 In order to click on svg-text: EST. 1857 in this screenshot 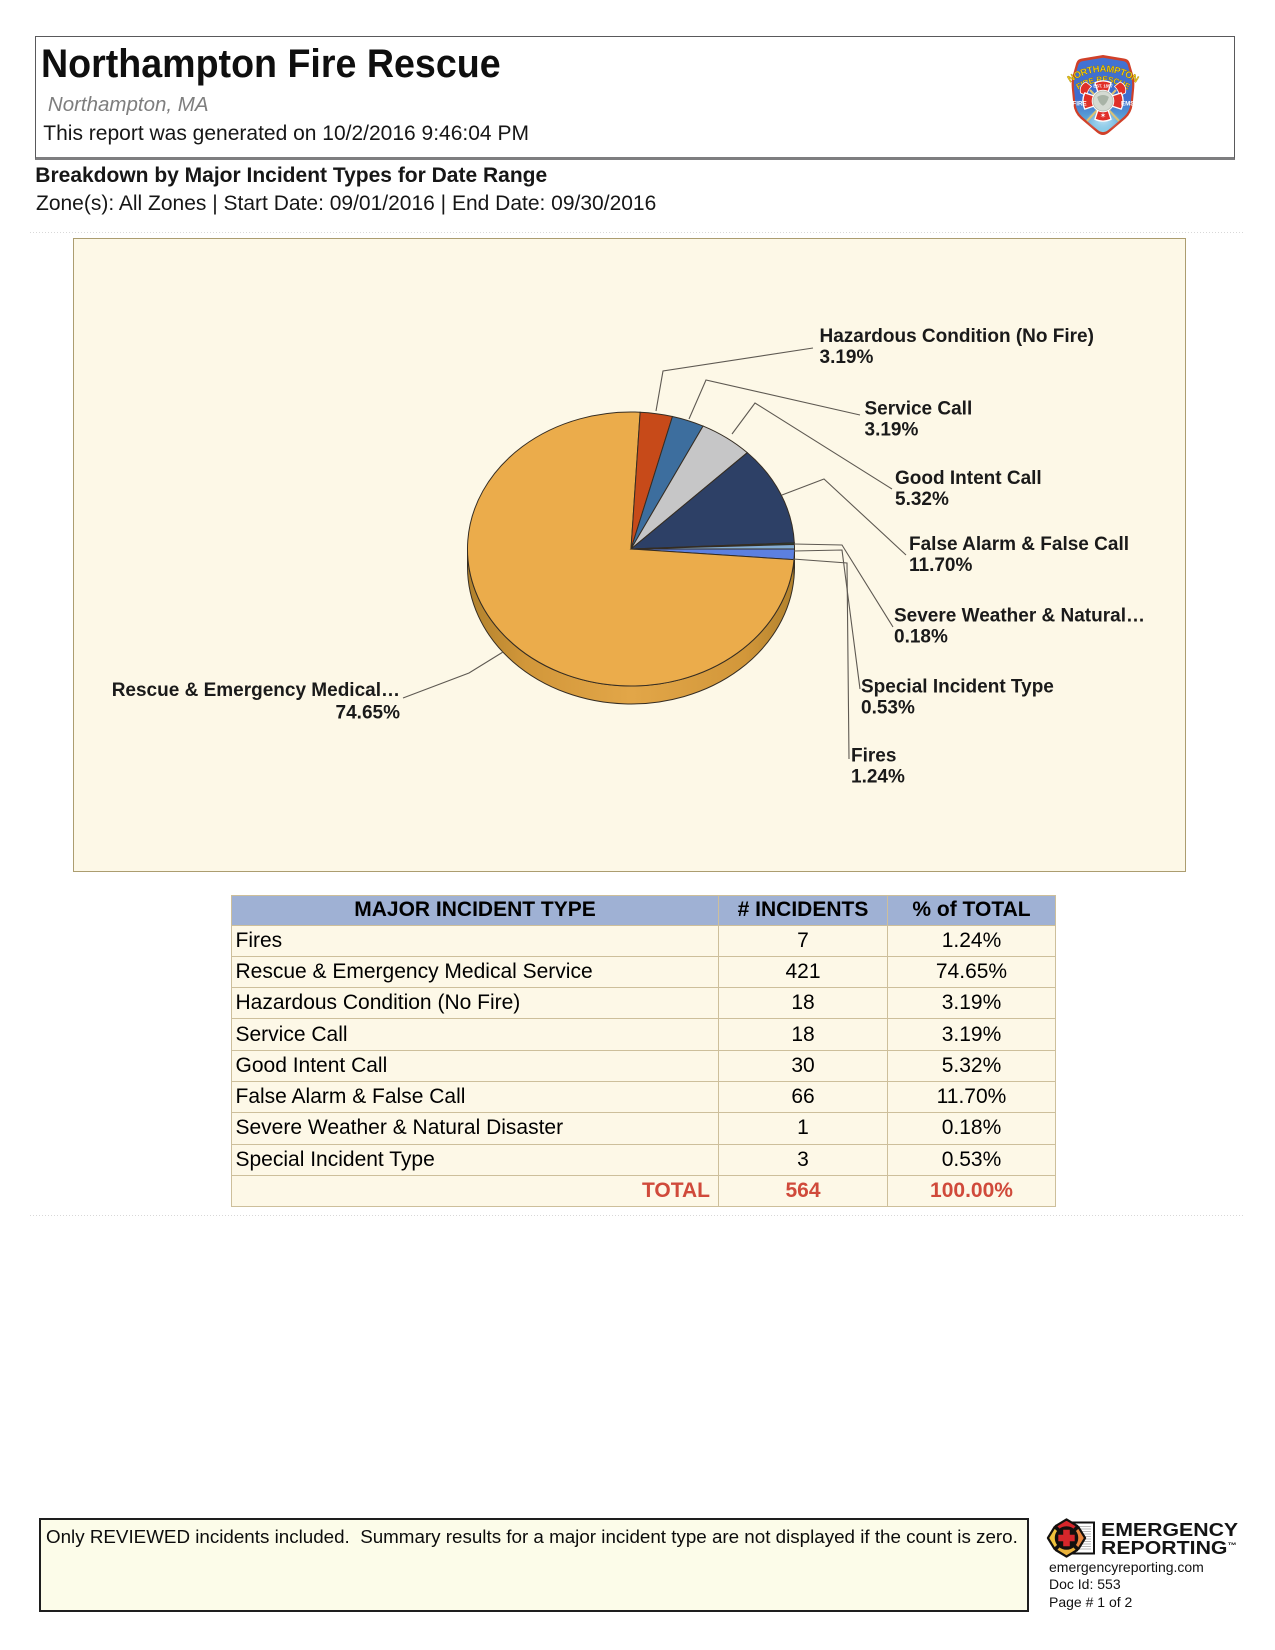, I will do `click(1103, 86)`.